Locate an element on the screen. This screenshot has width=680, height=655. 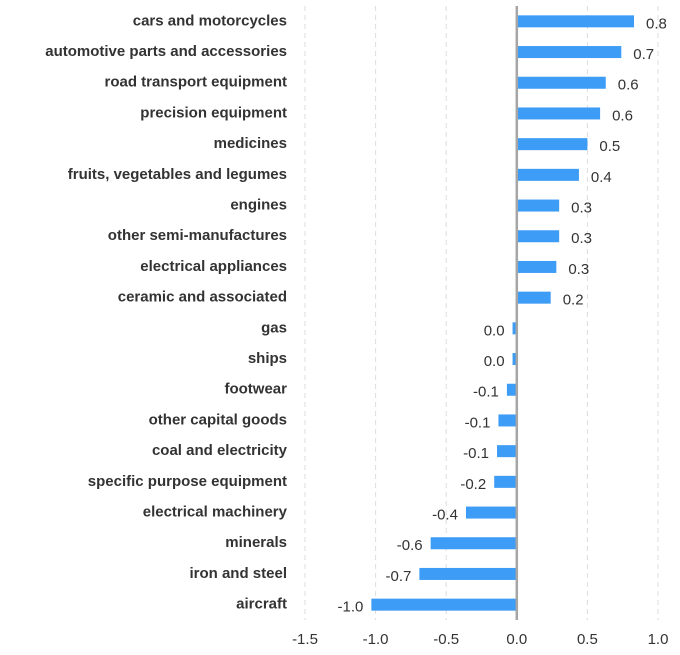
y-tick-label: electrical appliances is located at coordinates (213, 266).